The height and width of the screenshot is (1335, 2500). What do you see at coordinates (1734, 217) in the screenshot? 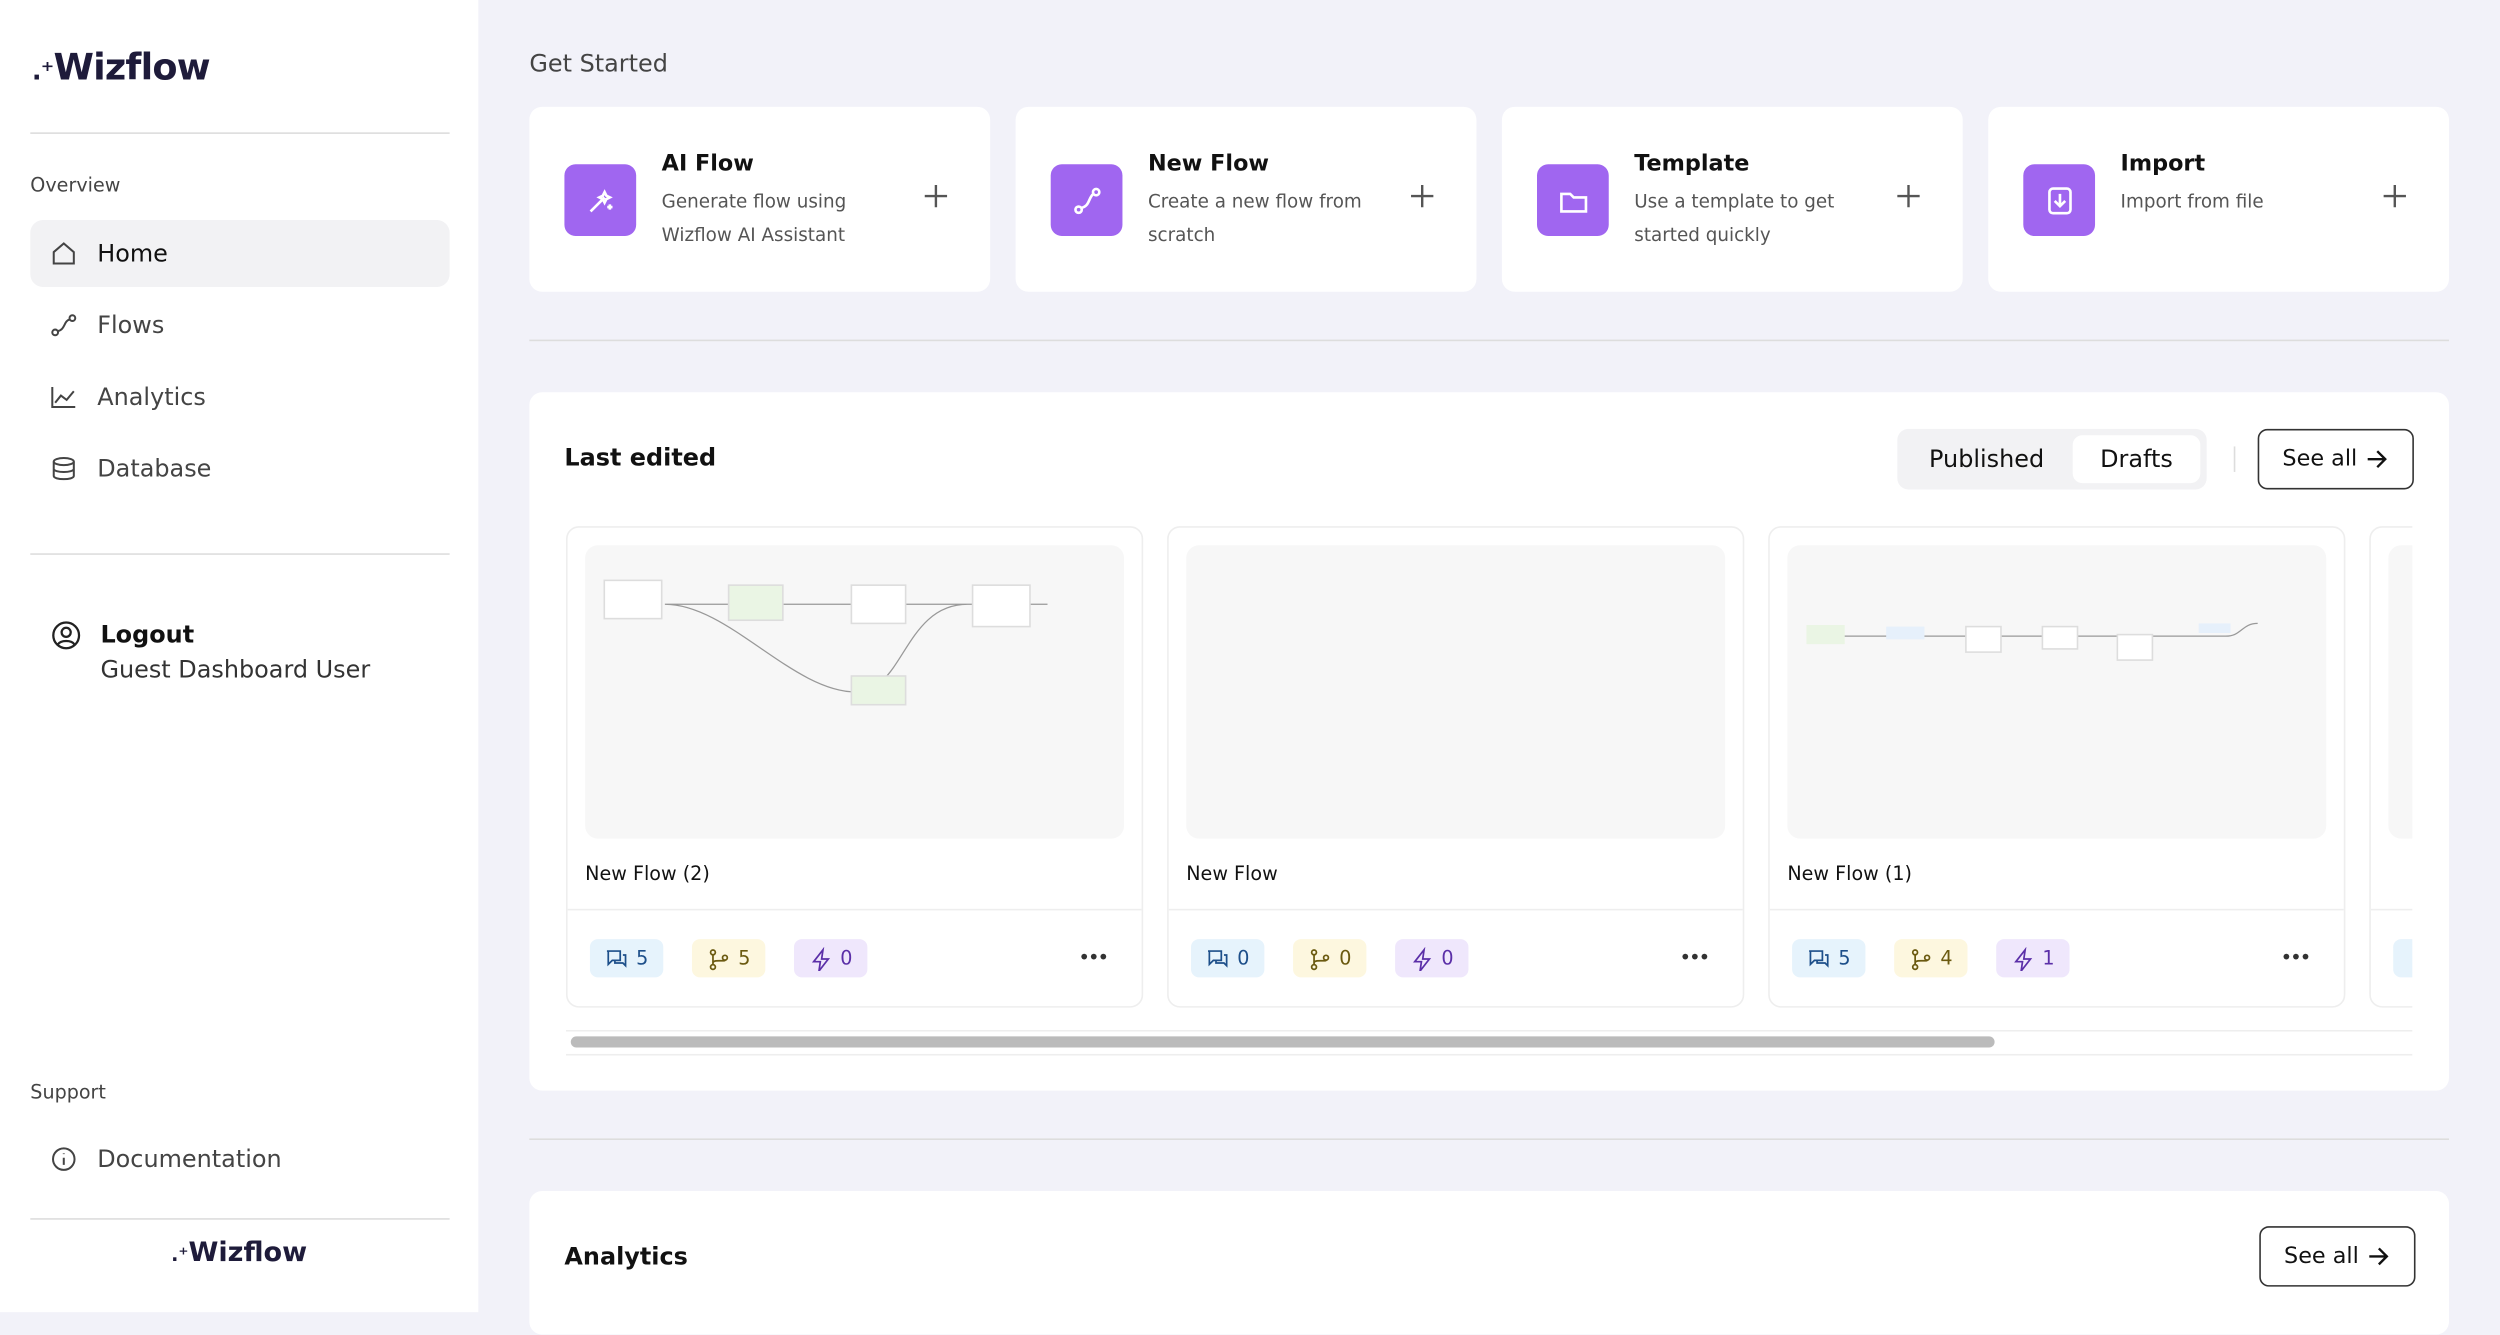
I see `card-description: Use a template to get started quickly` at bounding box center [1734, 217].